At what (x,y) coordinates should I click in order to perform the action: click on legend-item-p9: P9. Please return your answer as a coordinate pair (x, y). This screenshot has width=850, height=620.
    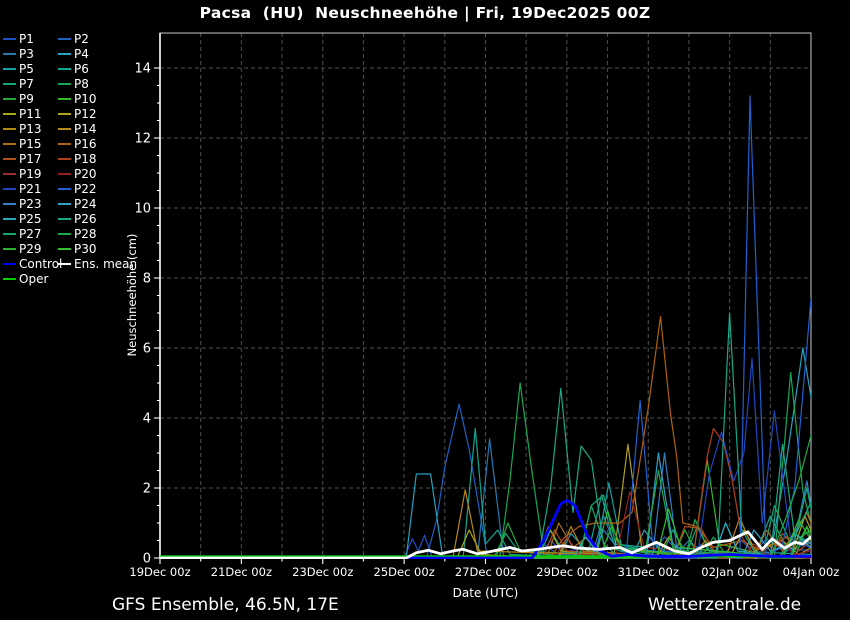
    Looking at the image, I should click on (30, 98).